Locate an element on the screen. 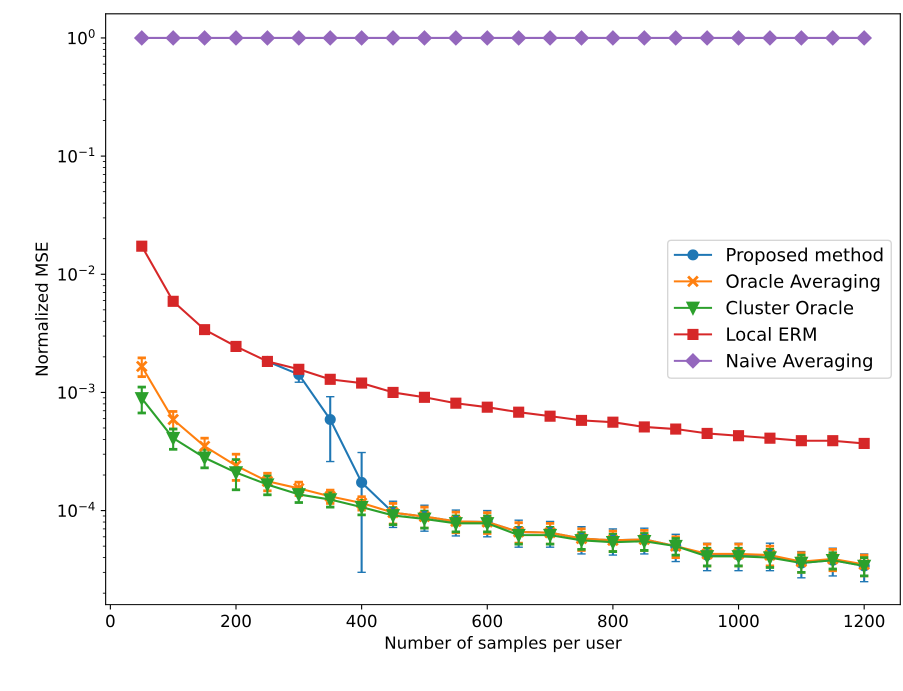 The width and height of the screenshot is (903, 691). x-axis-title: Number of samples per user is located at coordinates (504, 644).